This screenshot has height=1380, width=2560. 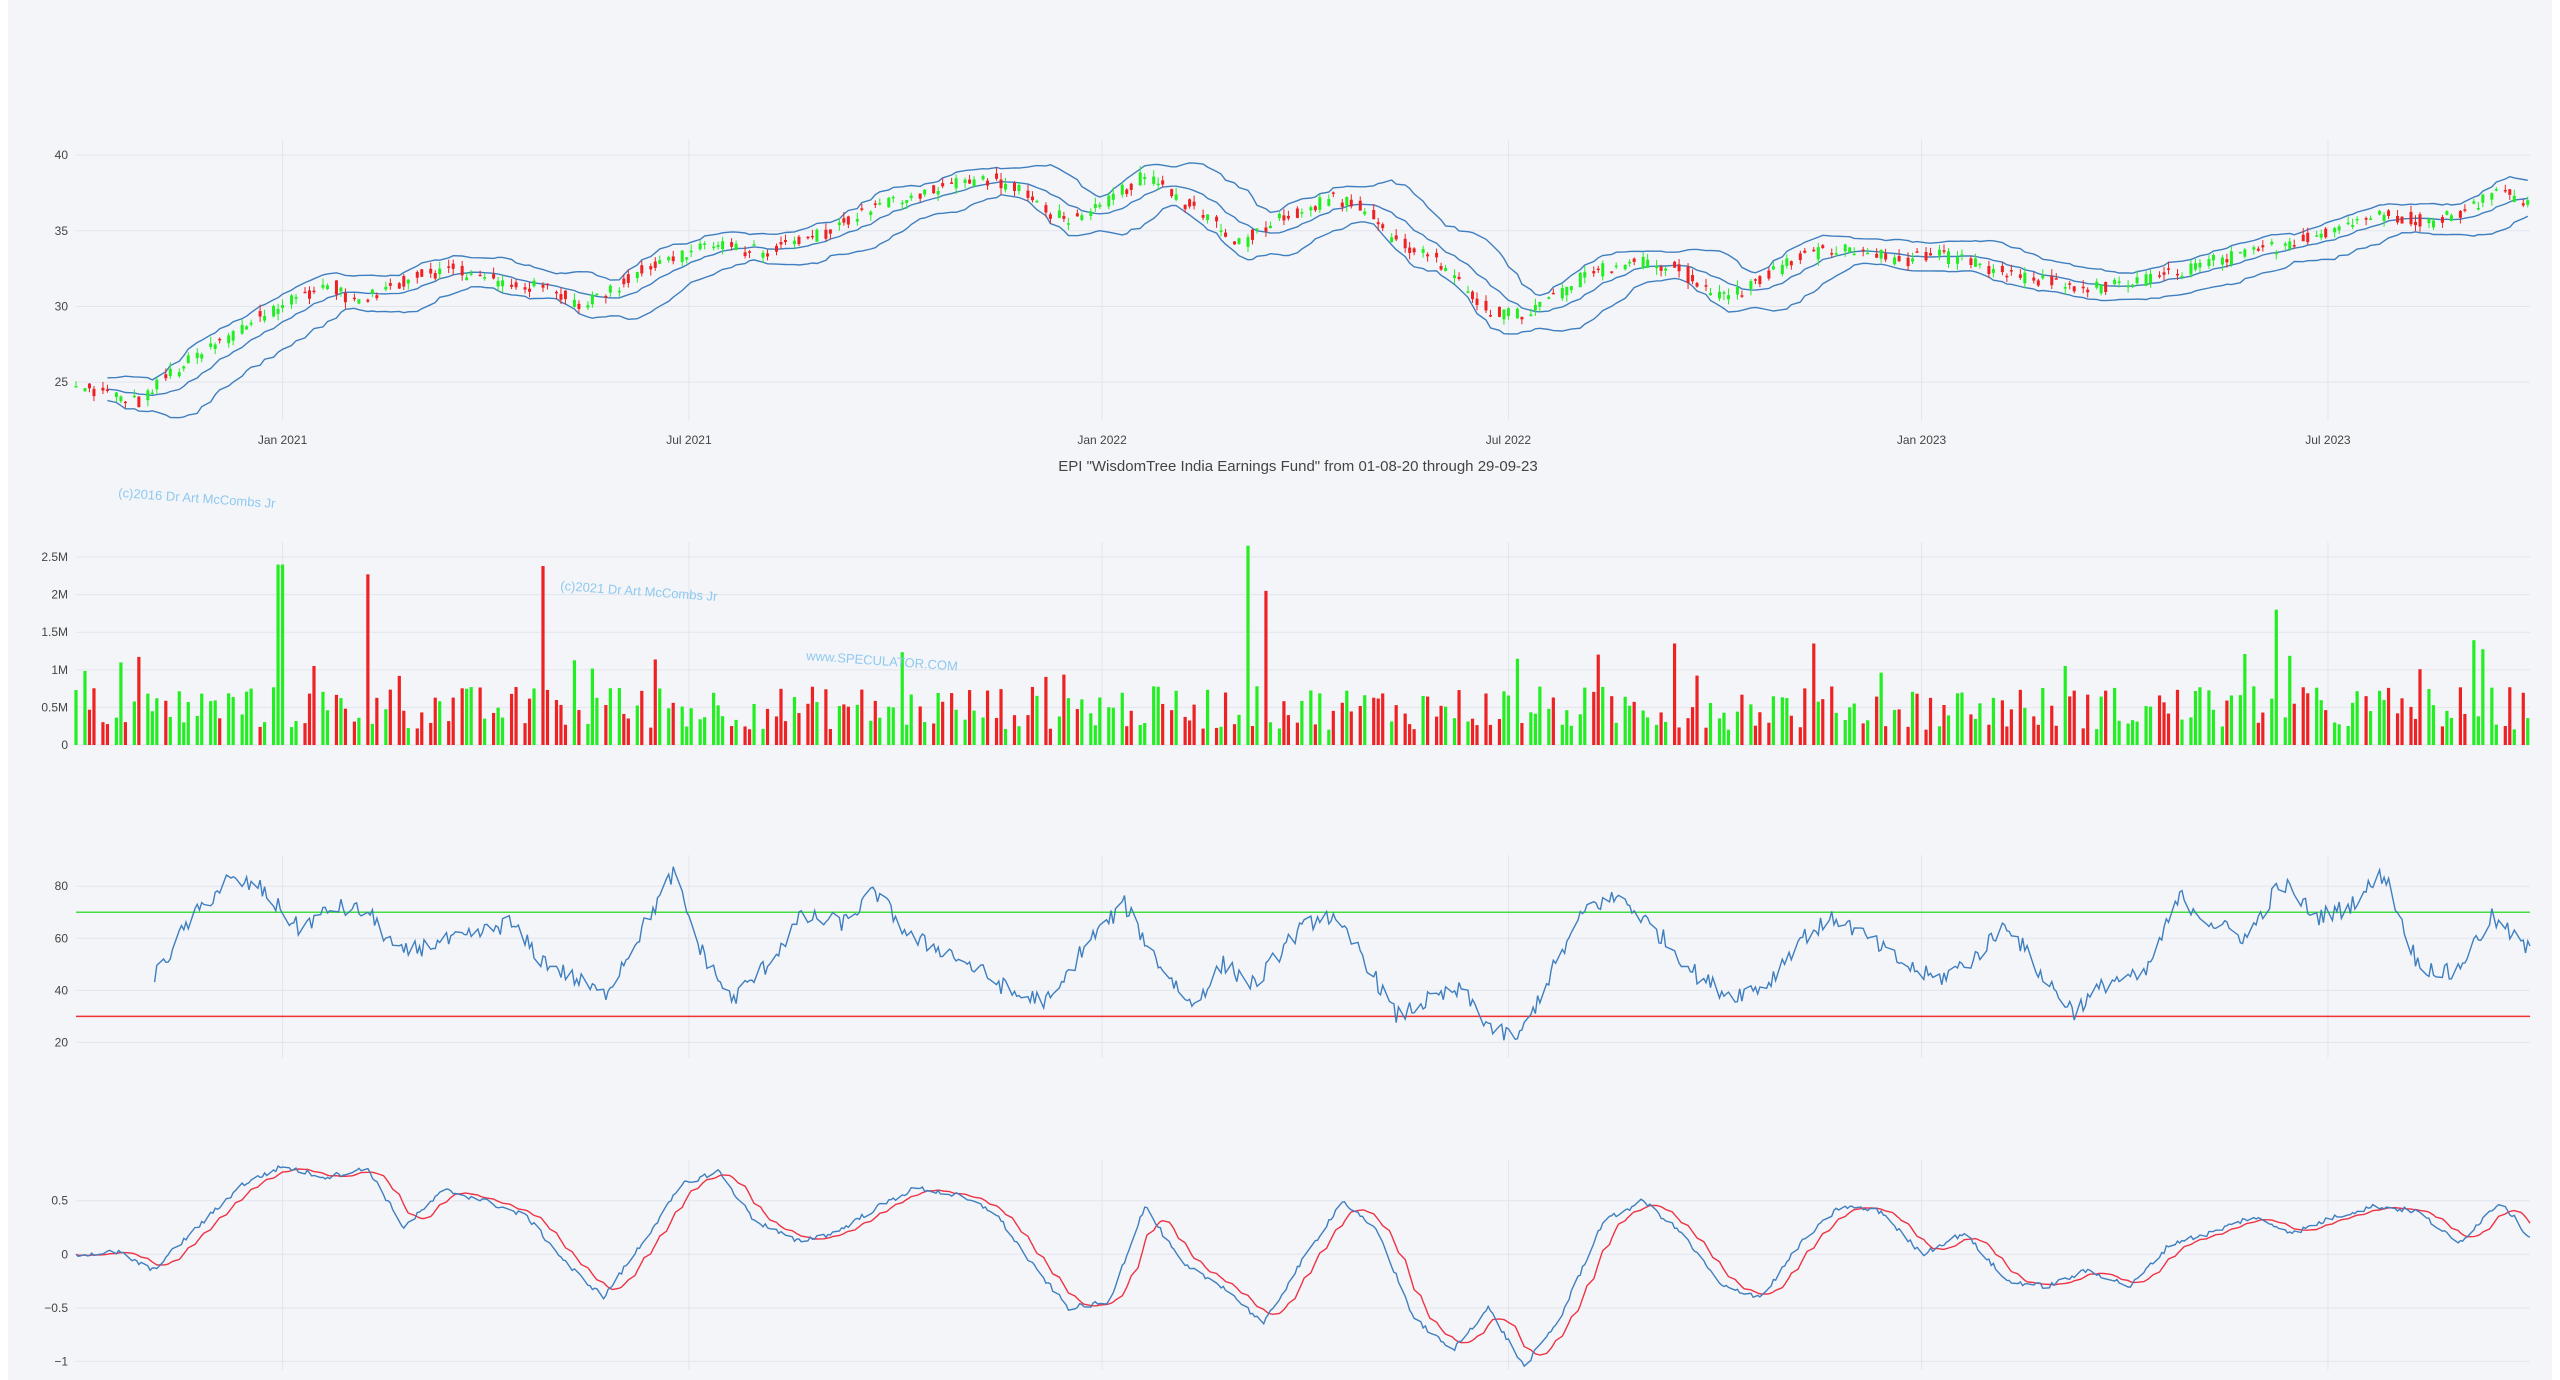 What do you see at coordinates (1342, 953) in the screenshot?
I see `rsi-line` at bounding box center [1342, 953].